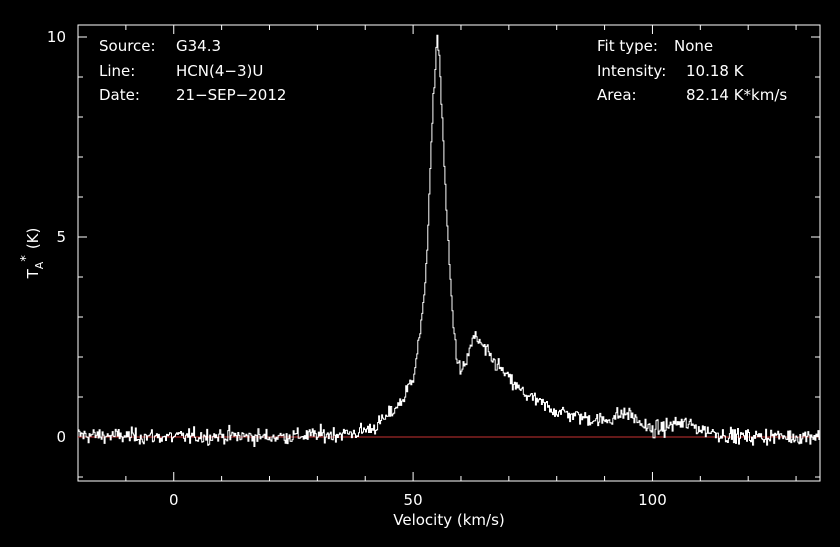 The height and width of the screenshot is (547, 840). What do you see at coordinates (61, 437) in the screenshot?
I see `y-tick-label: 0` at bounding box center [61, 437].